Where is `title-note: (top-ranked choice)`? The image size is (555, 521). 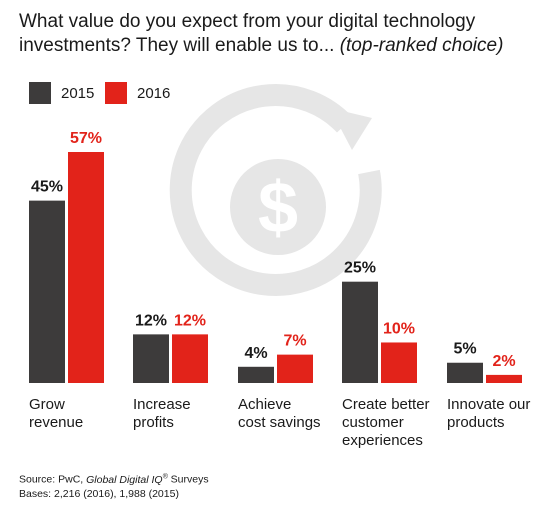 title-note: (top-ranked choice) is located at coordinates (421, 45).